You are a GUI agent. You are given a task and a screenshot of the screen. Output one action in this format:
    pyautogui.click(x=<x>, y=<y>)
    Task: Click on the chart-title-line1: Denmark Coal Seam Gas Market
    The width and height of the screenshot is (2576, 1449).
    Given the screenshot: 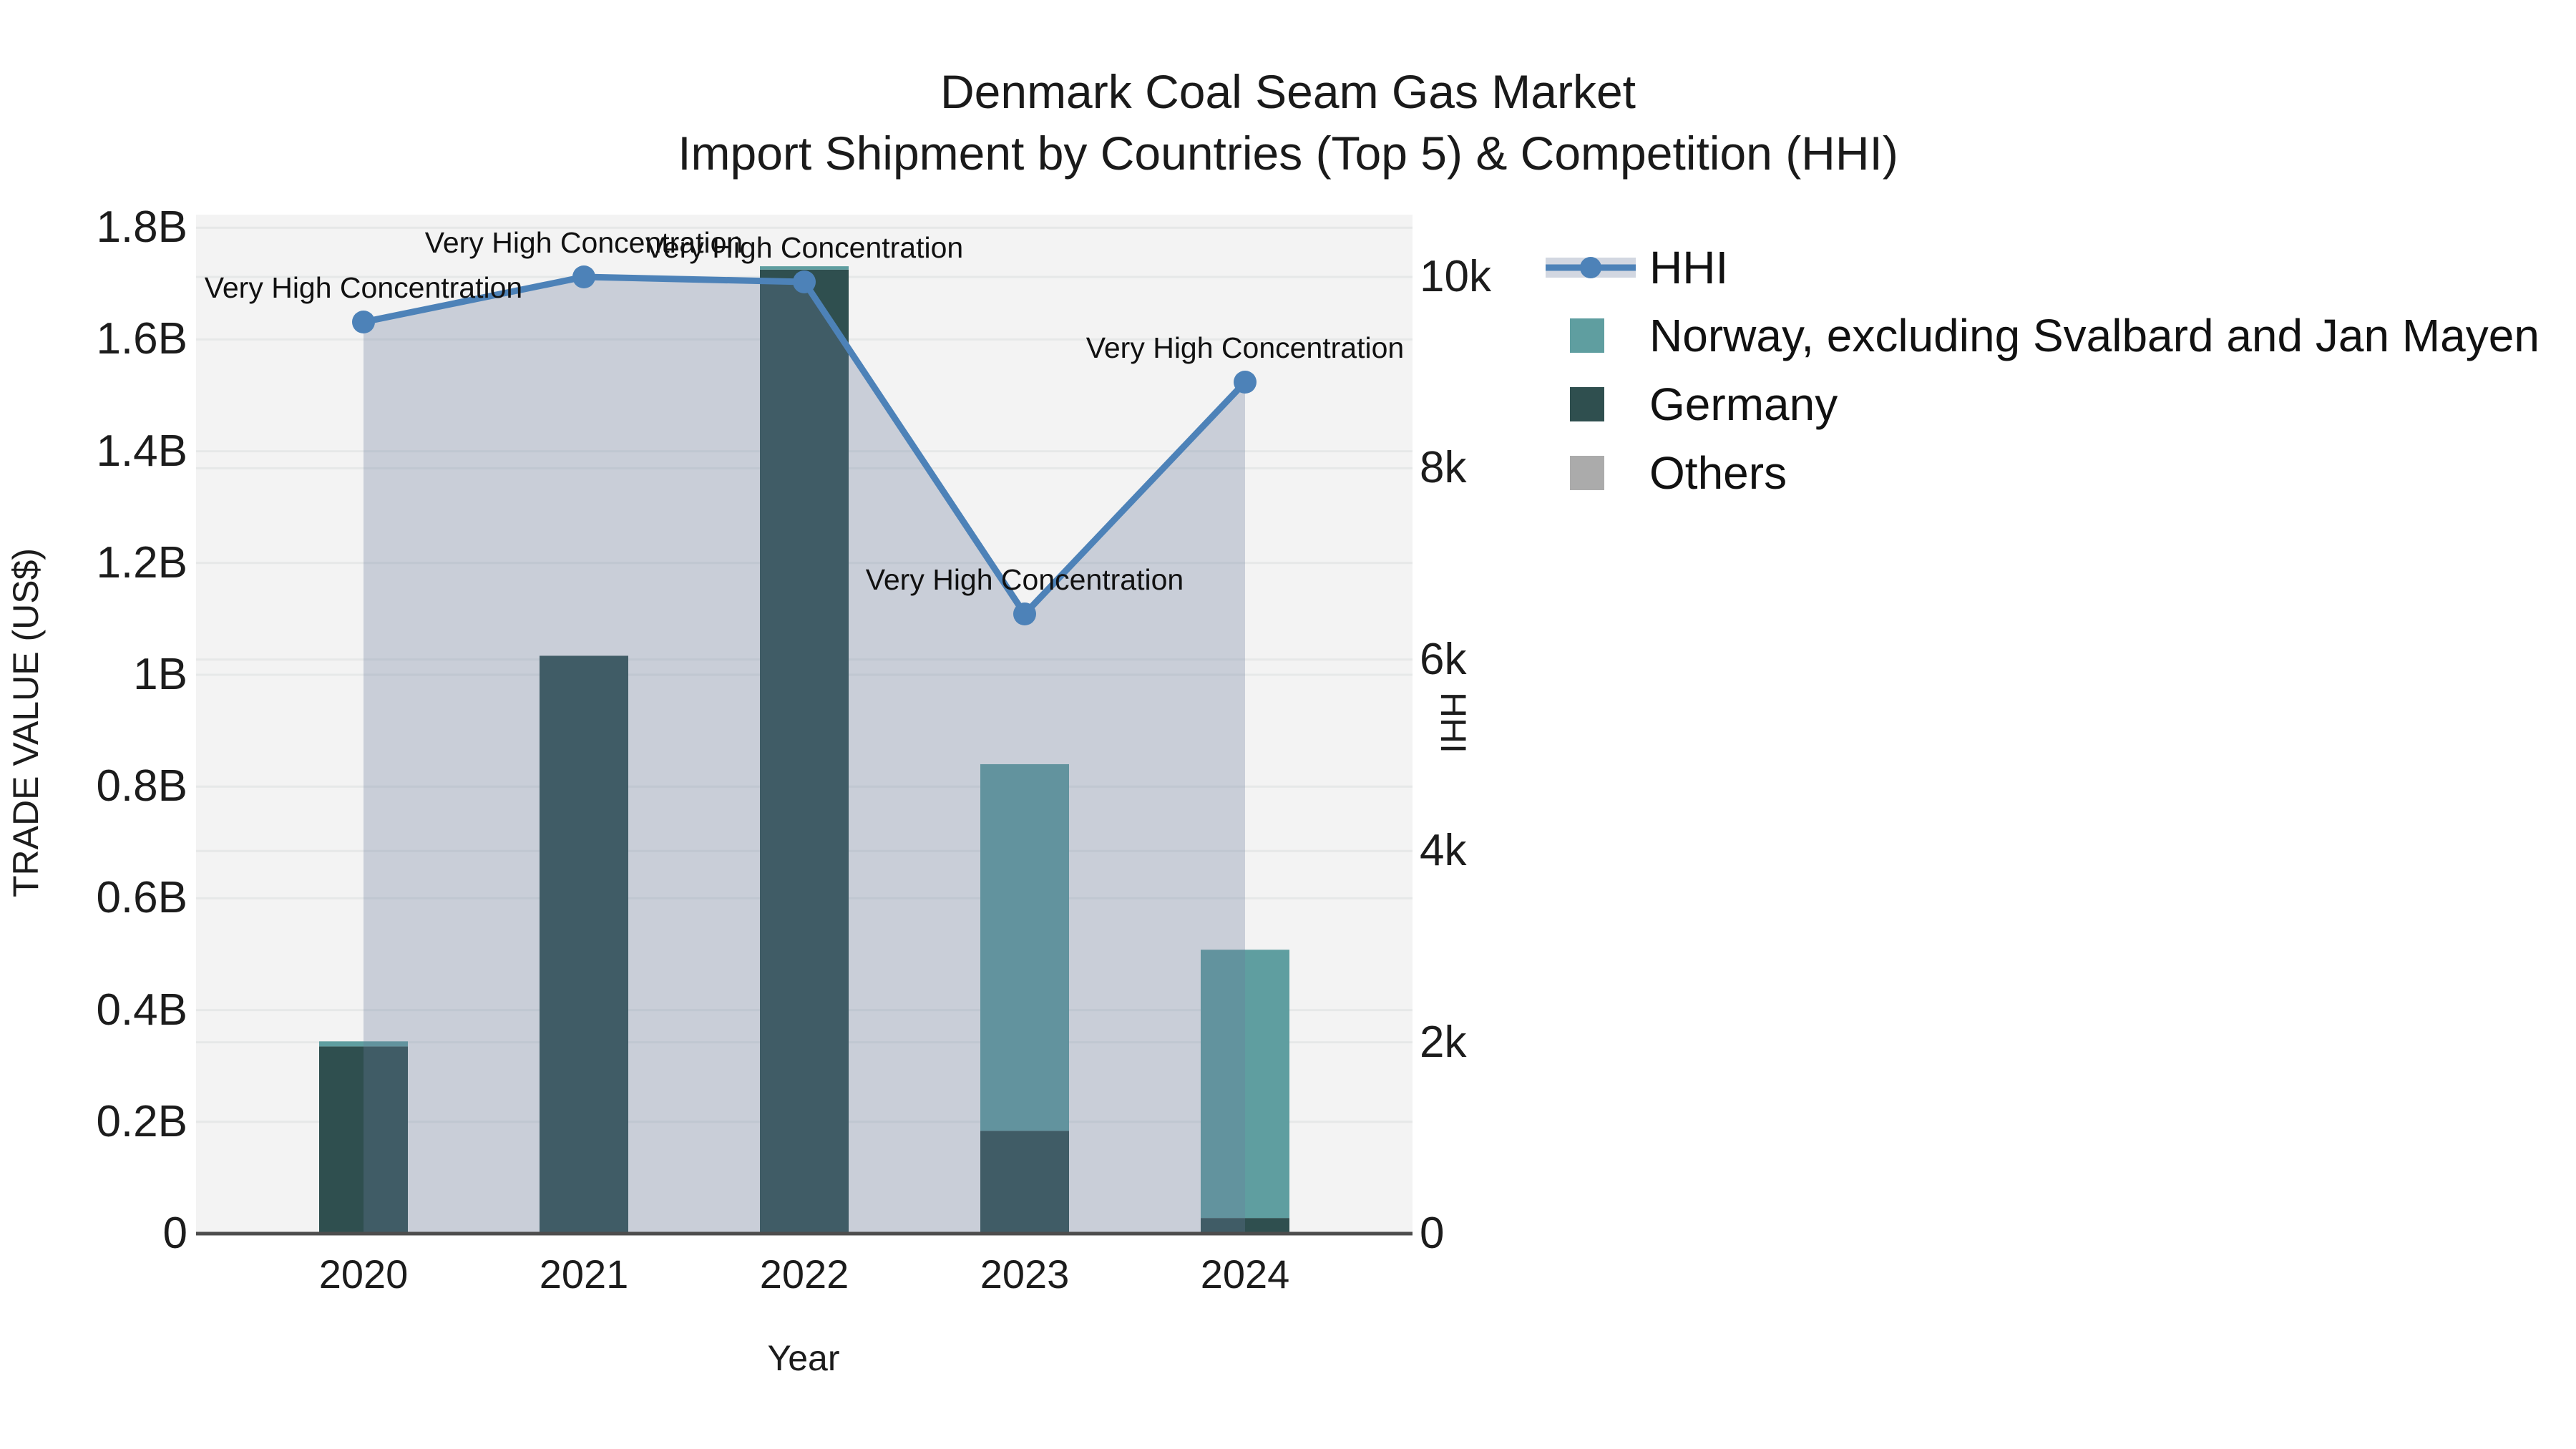 What is the action you would take?
    pyautogui.click(x=1288, y=91)
    